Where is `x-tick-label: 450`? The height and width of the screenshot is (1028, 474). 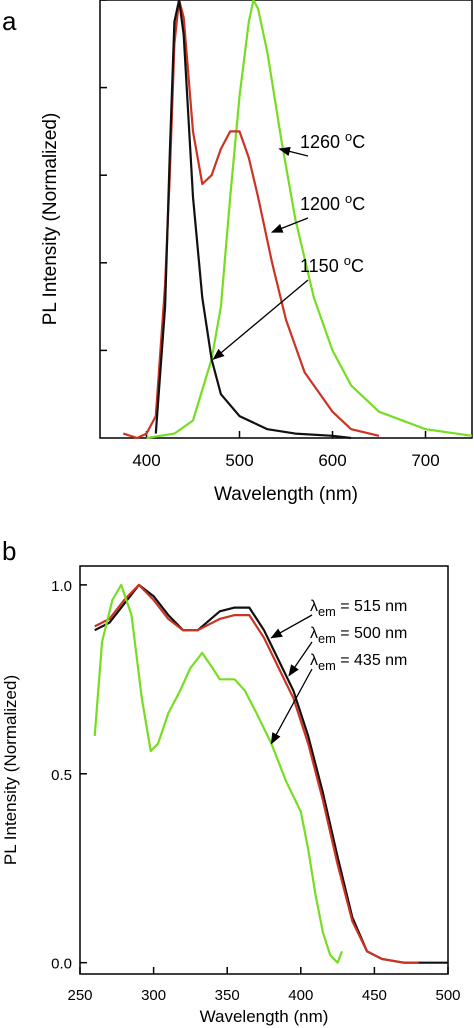
x-tick-label: 450 is located at coordinates (374, 995).